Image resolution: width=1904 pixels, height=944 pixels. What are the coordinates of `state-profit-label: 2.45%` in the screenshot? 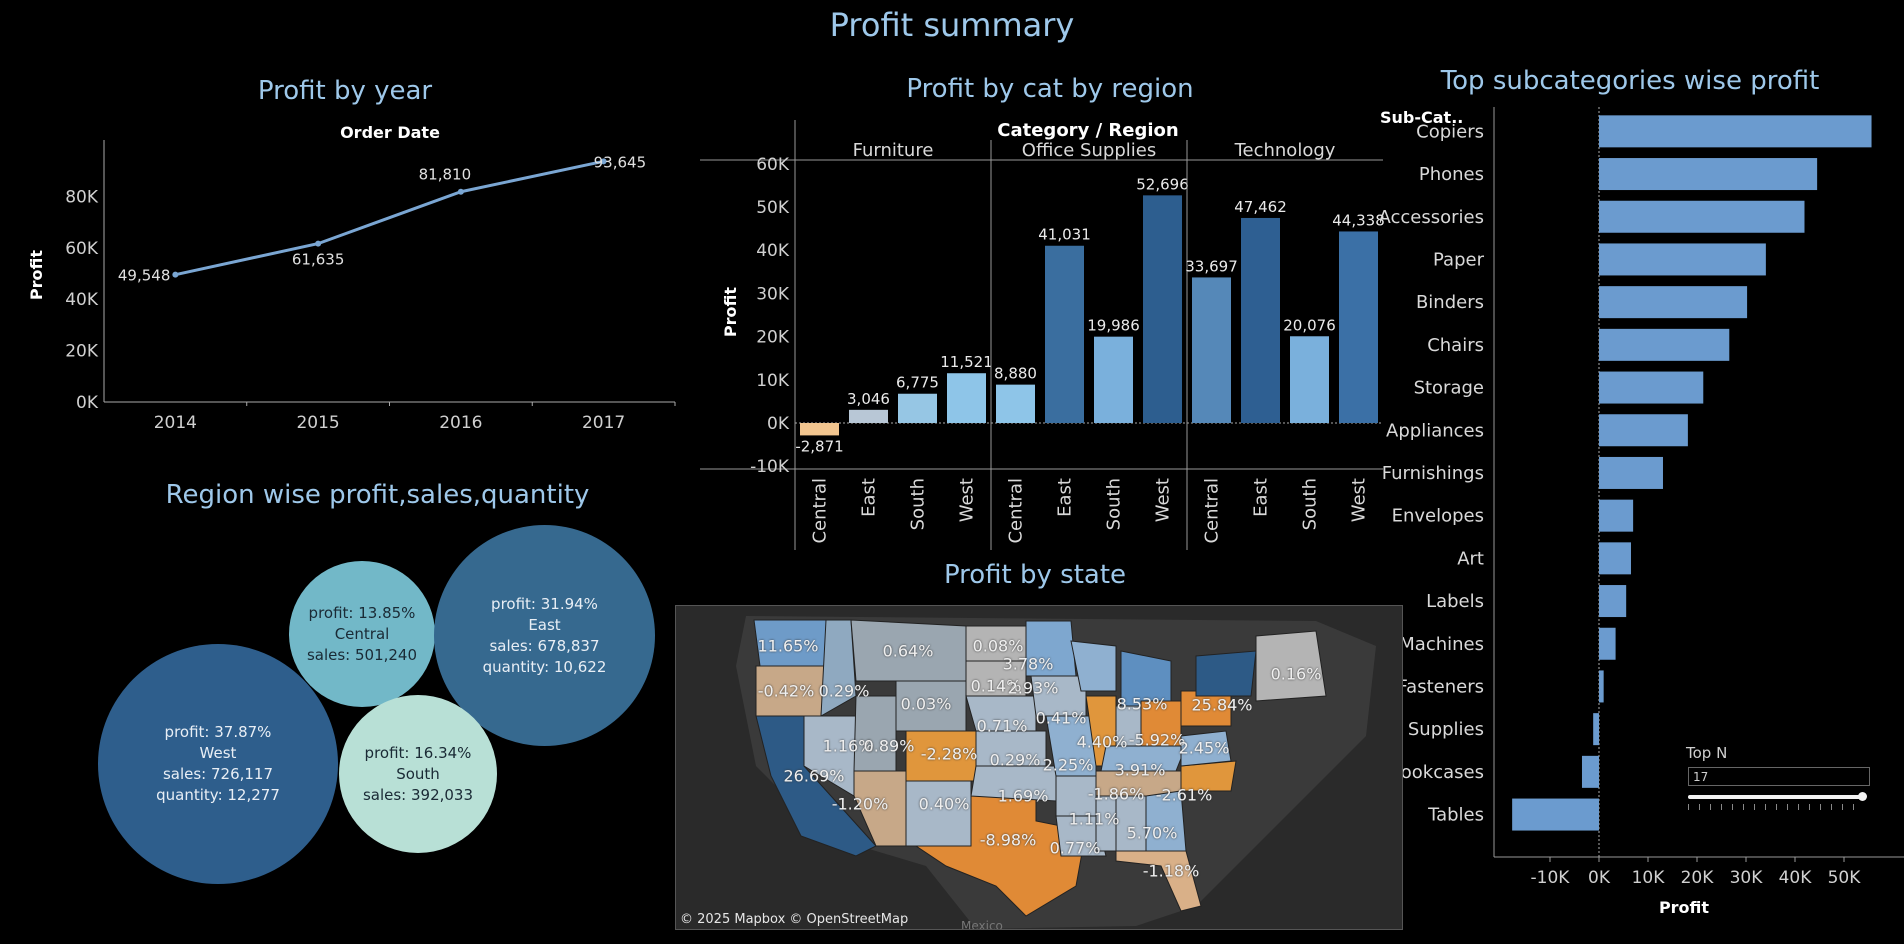 It's located at (1204, 748).